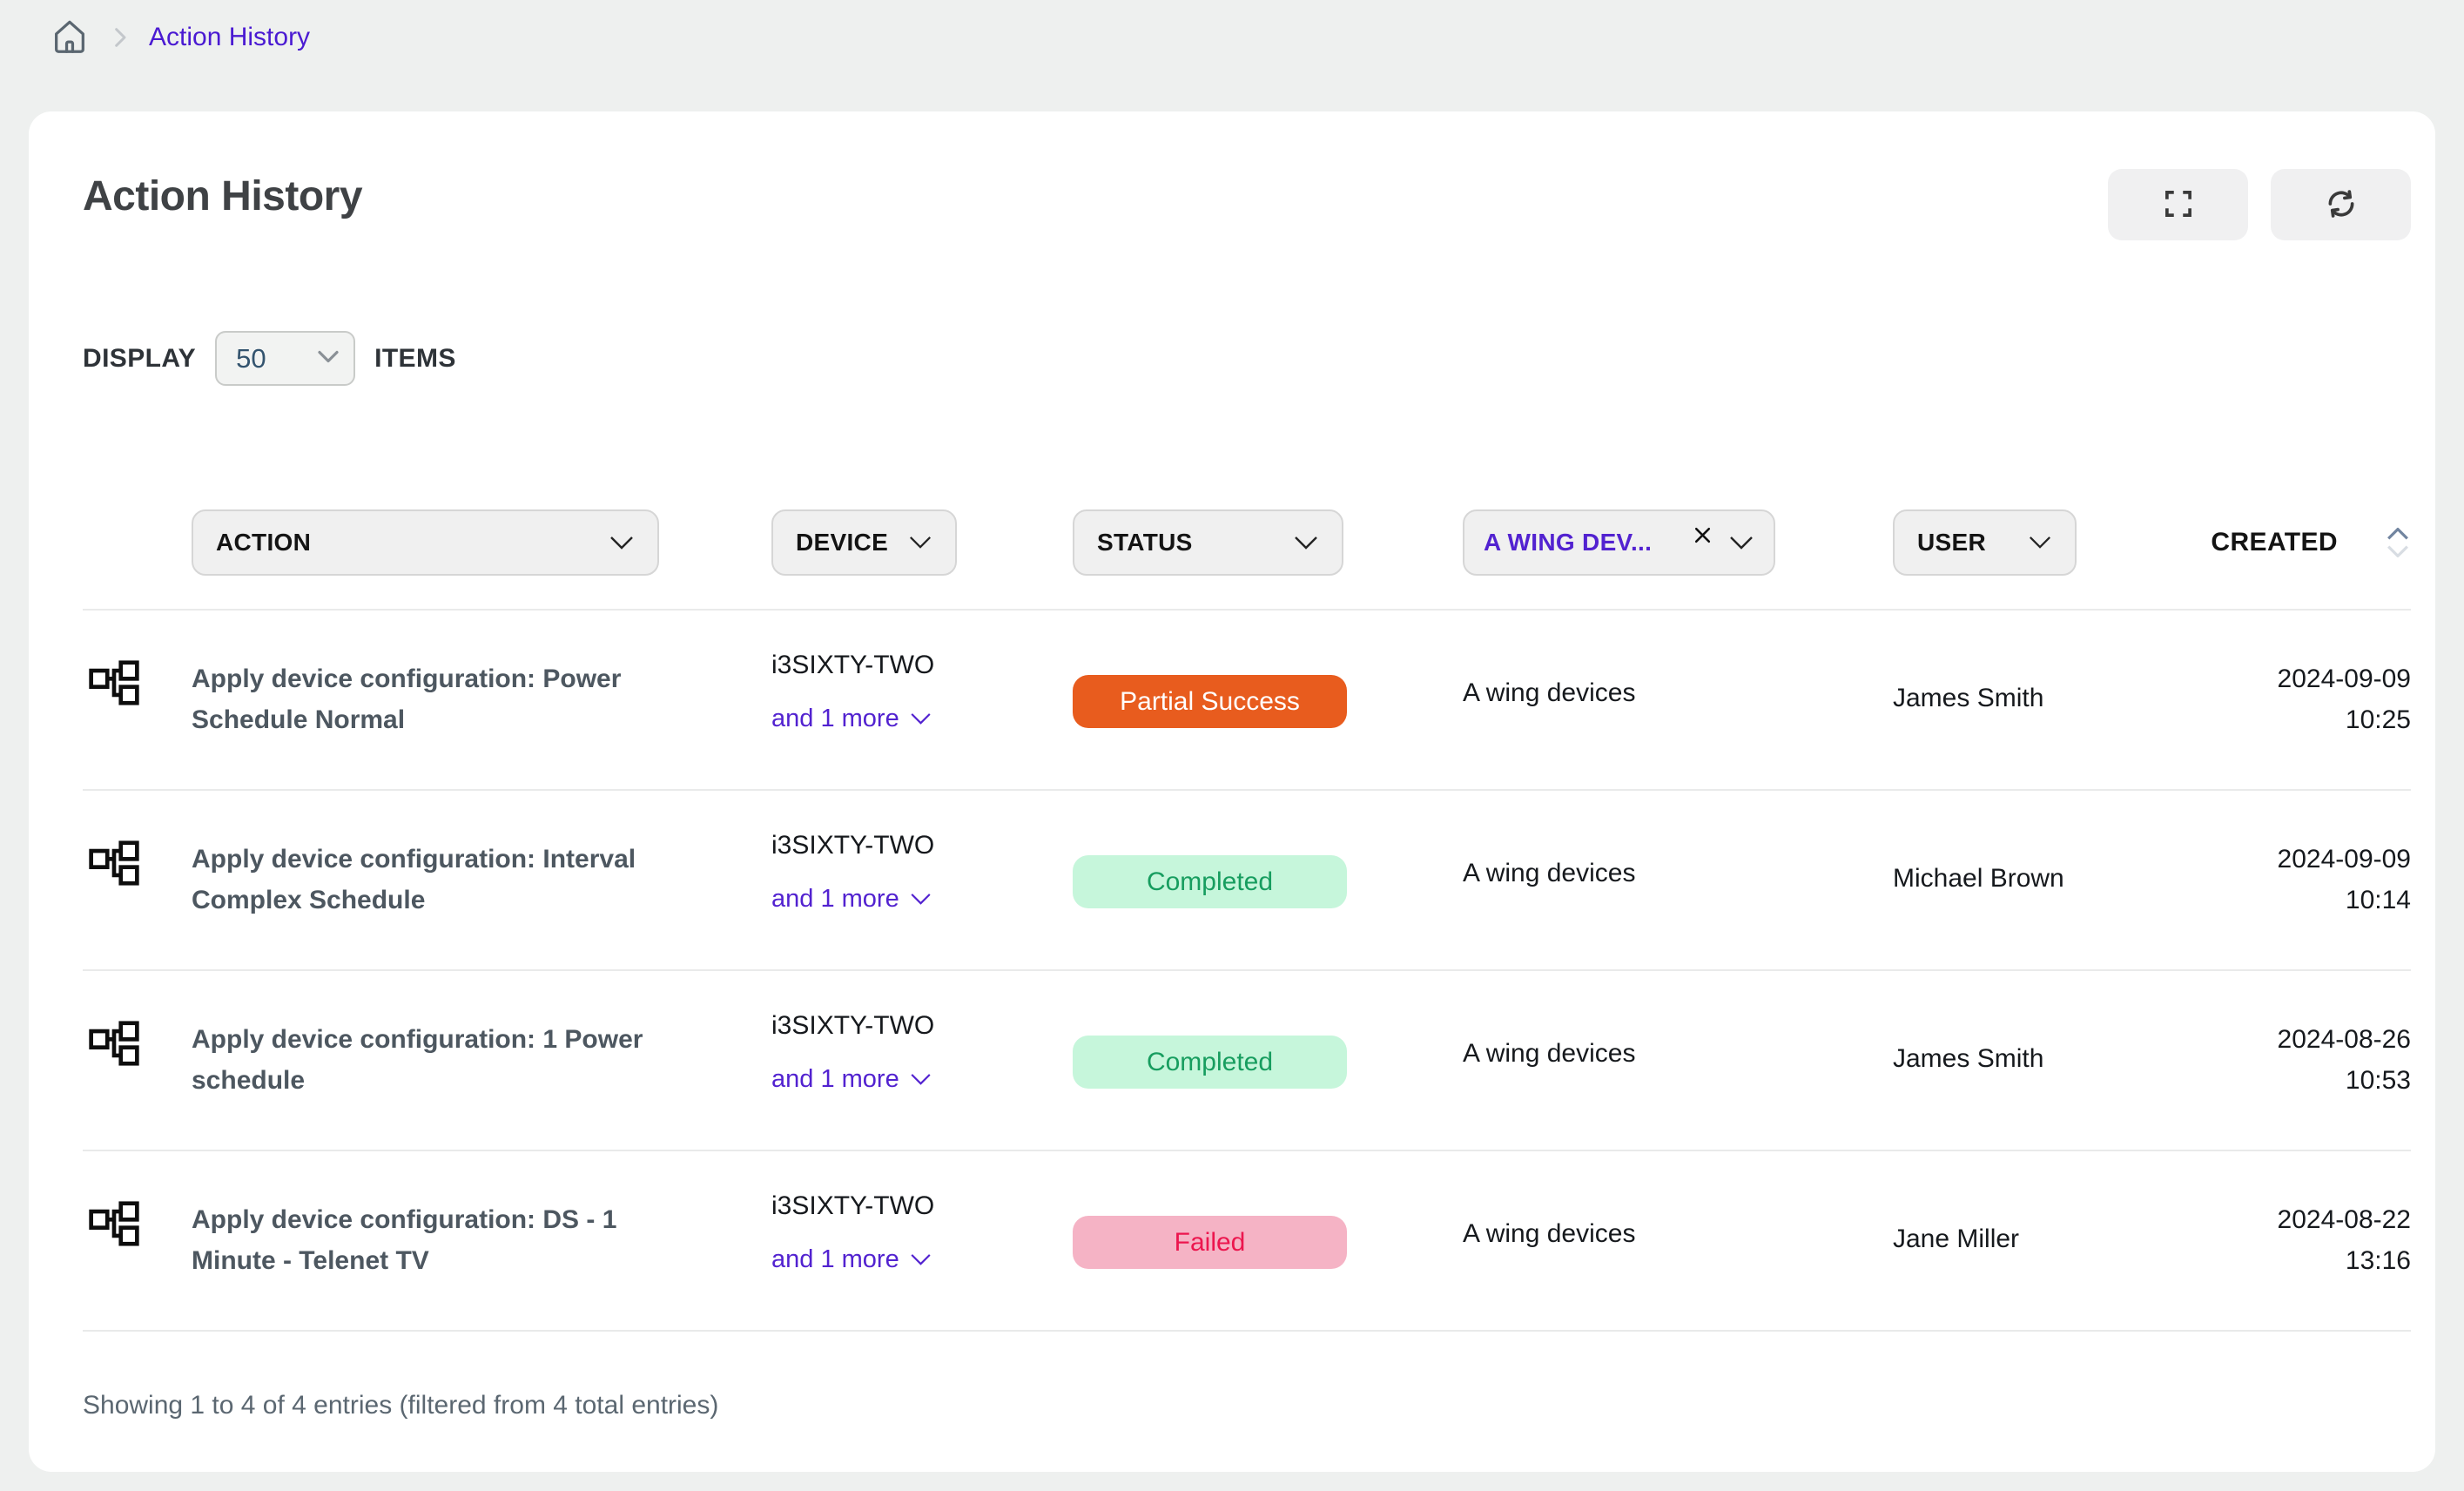  What do you see at coordinates (2378, 1260) in the screenshot?
I see `created-time: 13:16` at bounding box center [2378, 1260].